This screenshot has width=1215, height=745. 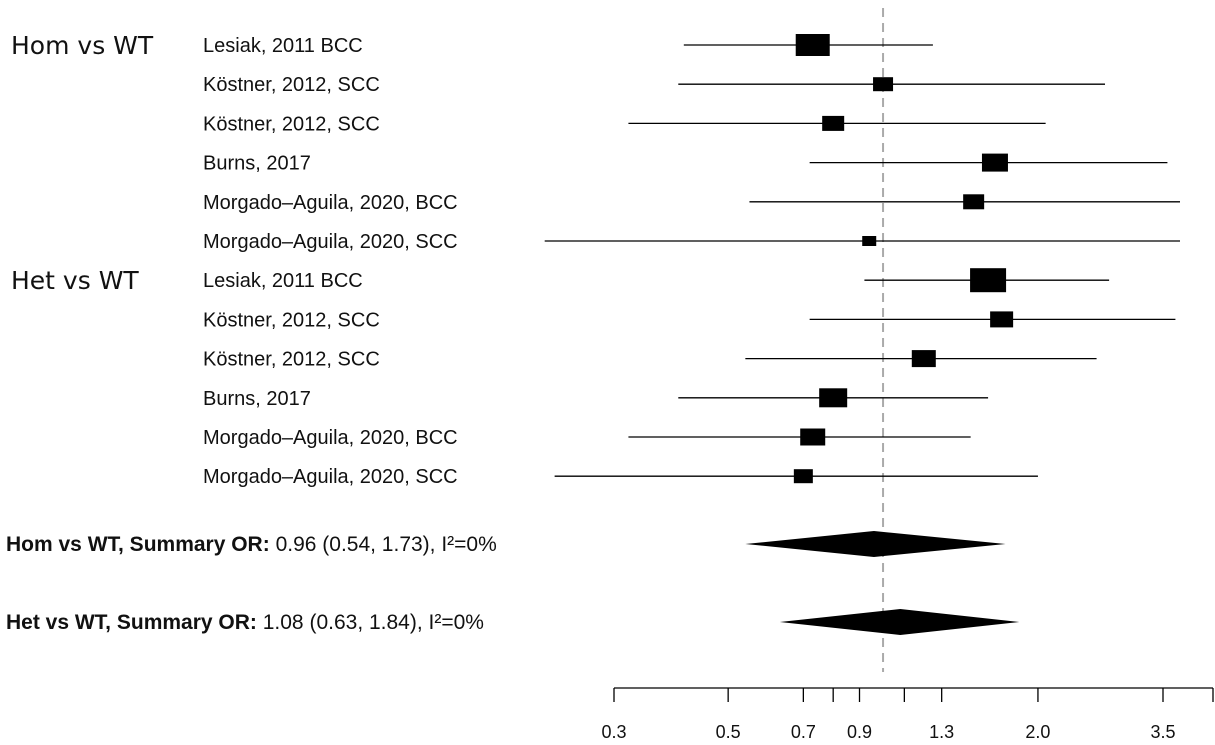 I want to click on x-axis: 0.3 0.5 0.7 0.9 1.3 2.0 3.5, so click(x=907, y=714).